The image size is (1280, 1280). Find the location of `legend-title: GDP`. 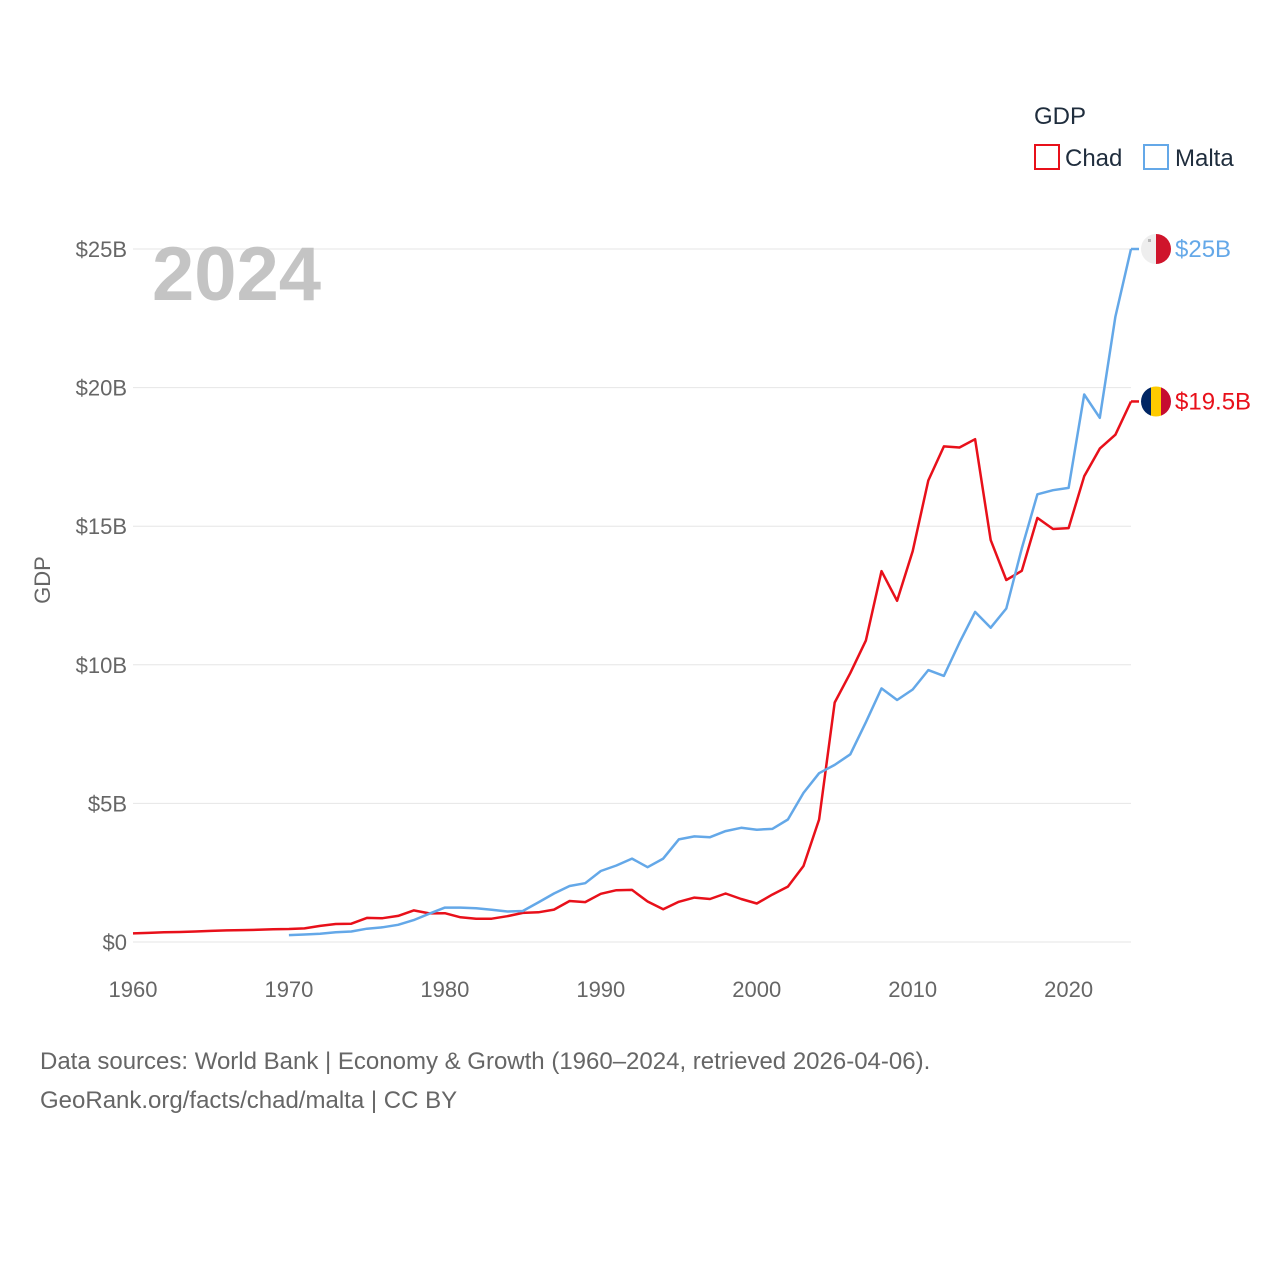

legend-title: GDP is located at coordinates (1060, 116).